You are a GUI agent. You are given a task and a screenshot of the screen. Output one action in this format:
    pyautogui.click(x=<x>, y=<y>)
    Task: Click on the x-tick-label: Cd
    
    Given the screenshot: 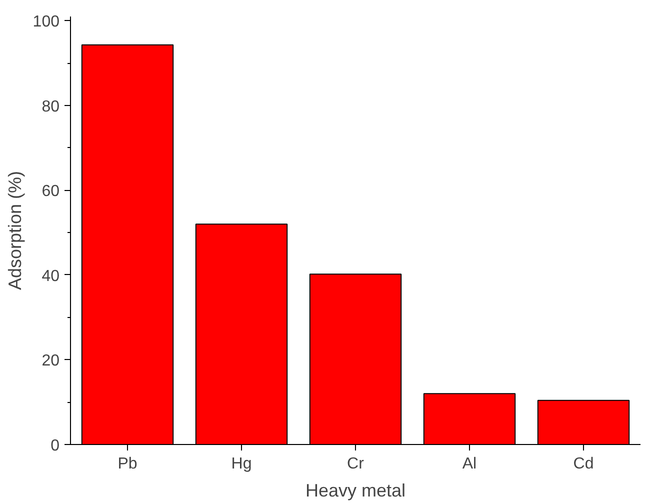 What is the action you would take?
    pyautogui.click(x=583, y=464)
    